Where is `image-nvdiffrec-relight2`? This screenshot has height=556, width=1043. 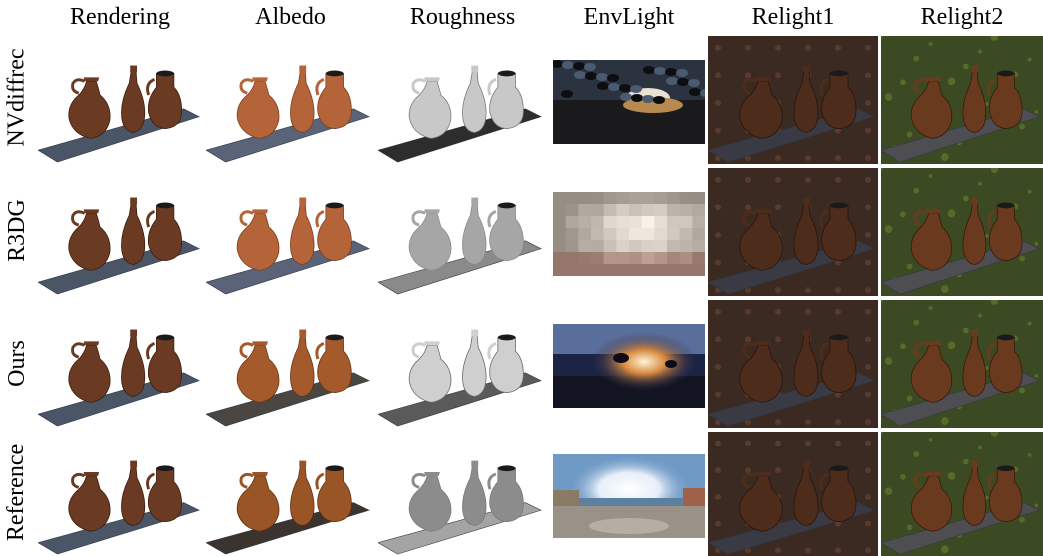
image-nvdiffrec-relight2 is located at coordinates (962, 100).